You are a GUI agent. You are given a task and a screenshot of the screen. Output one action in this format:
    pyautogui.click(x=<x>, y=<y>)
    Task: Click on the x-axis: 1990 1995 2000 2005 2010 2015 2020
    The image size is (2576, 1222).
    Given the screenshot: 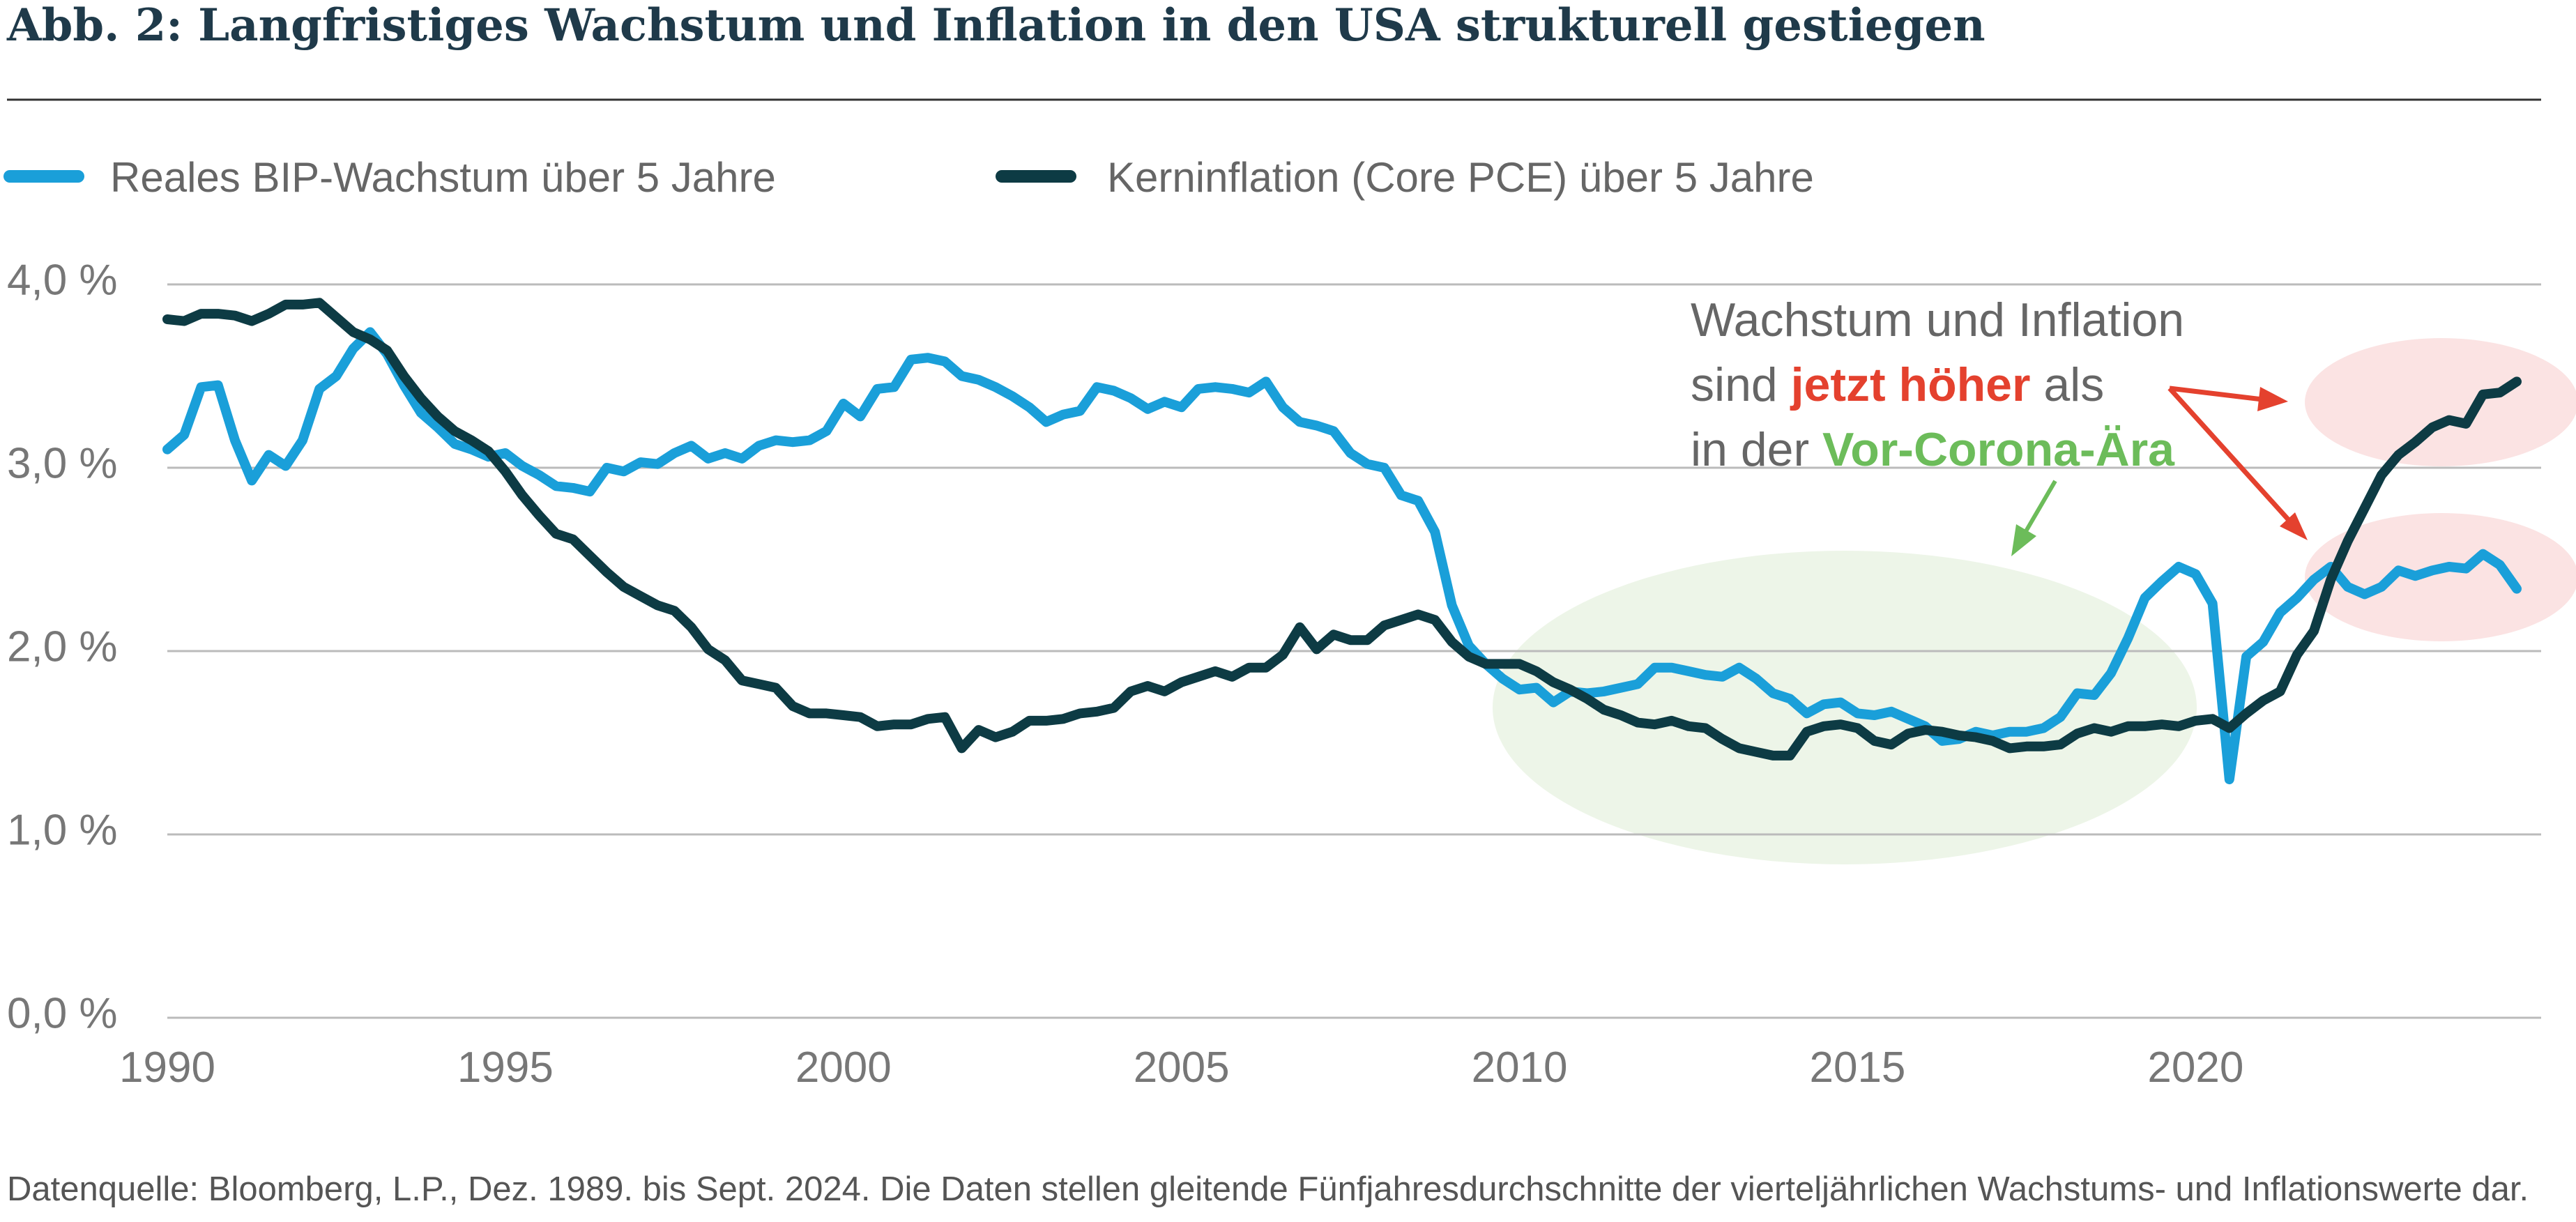 What is the action you would take?
    pyautogui.click(x=1181, y=1068)
    